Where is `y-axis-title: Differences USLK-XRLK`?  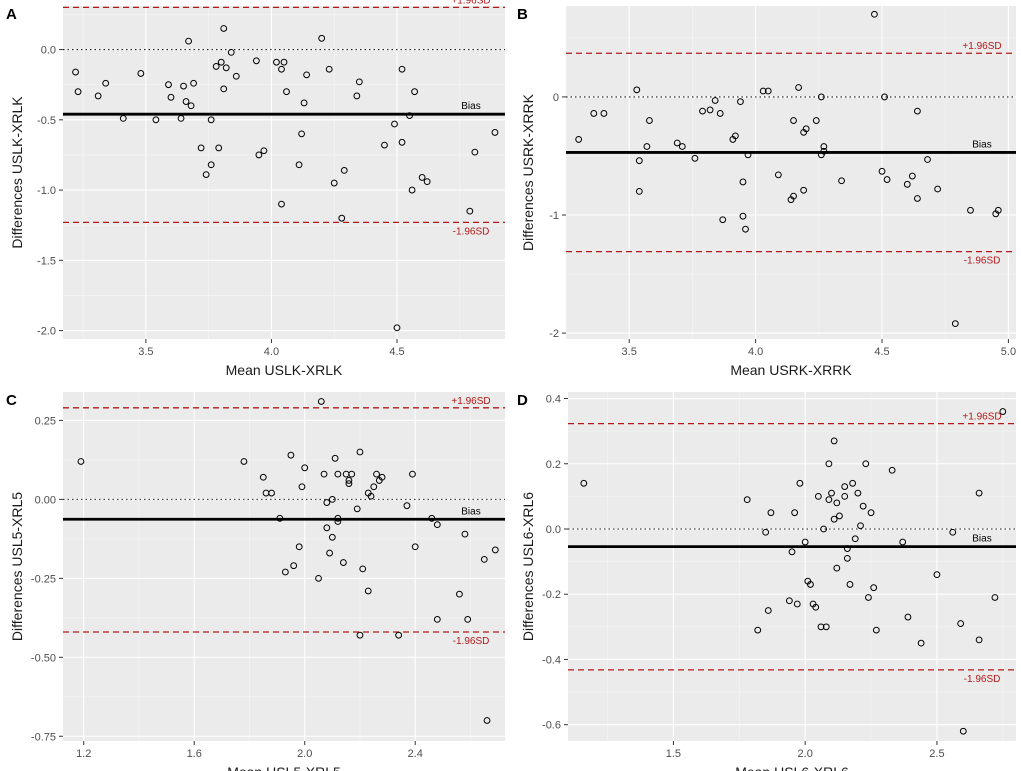
y-axis-title: Differences USLK-XRLK is located at coordinates (17, 172).